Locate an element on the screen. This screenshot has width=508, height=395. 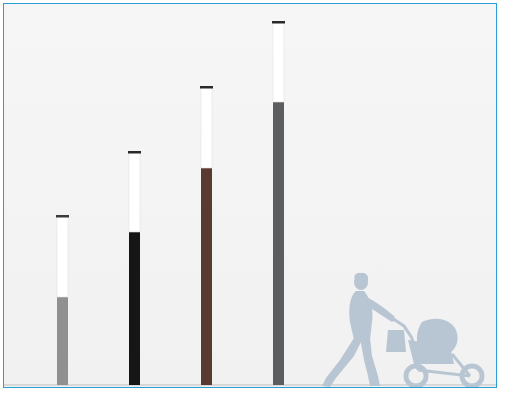
person-leg-back is located at coordinates (342, 362).